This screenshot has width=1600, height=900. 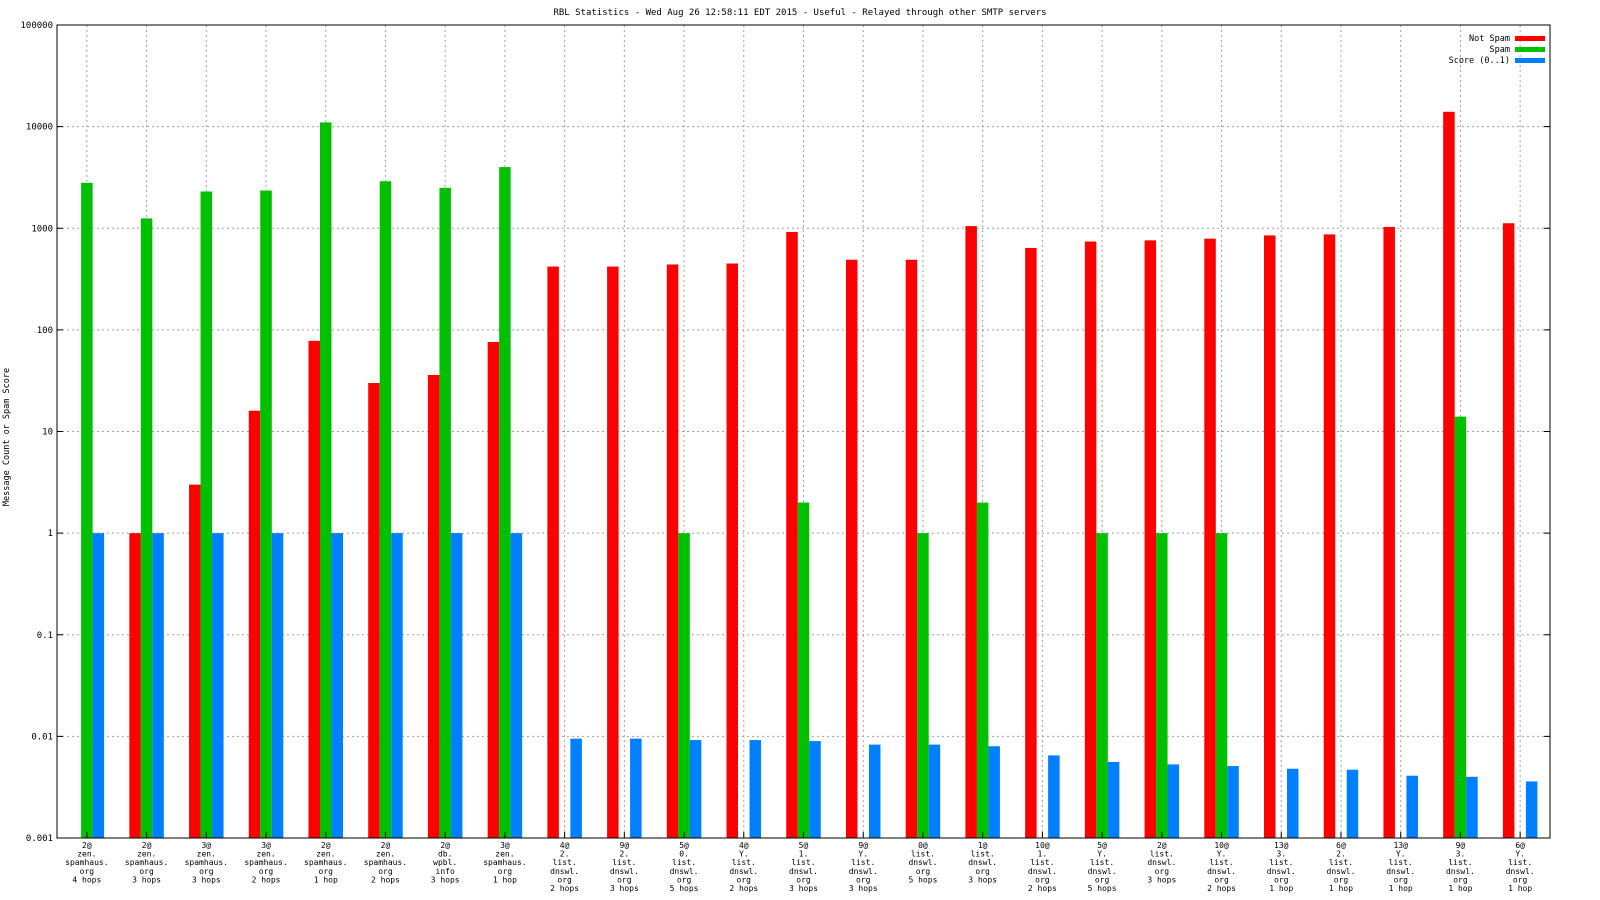 What do you see at coordinates (42, 229) in the screenshot?
I see `y-tick-label: 1000` at bounding box center [42, 229].